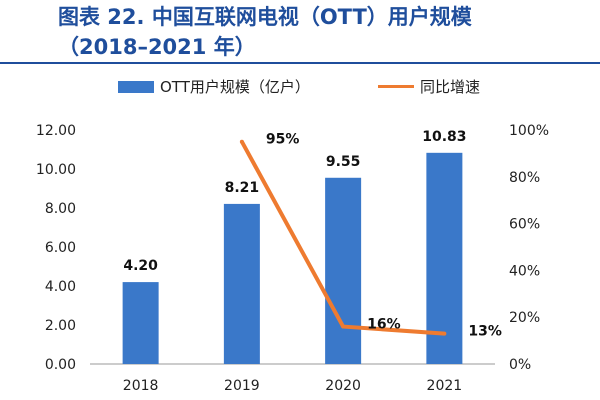 This screenshot has width=600, height=400. I want to click on x-tick-label: 2019, so click(242, 386).